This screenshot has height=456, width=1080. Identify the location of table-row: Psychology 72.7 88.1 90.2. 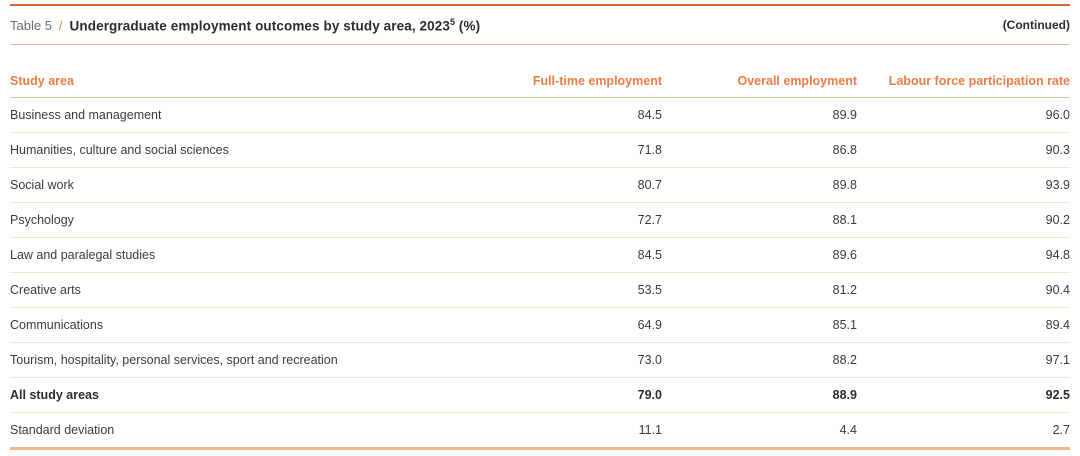
(540, 220).